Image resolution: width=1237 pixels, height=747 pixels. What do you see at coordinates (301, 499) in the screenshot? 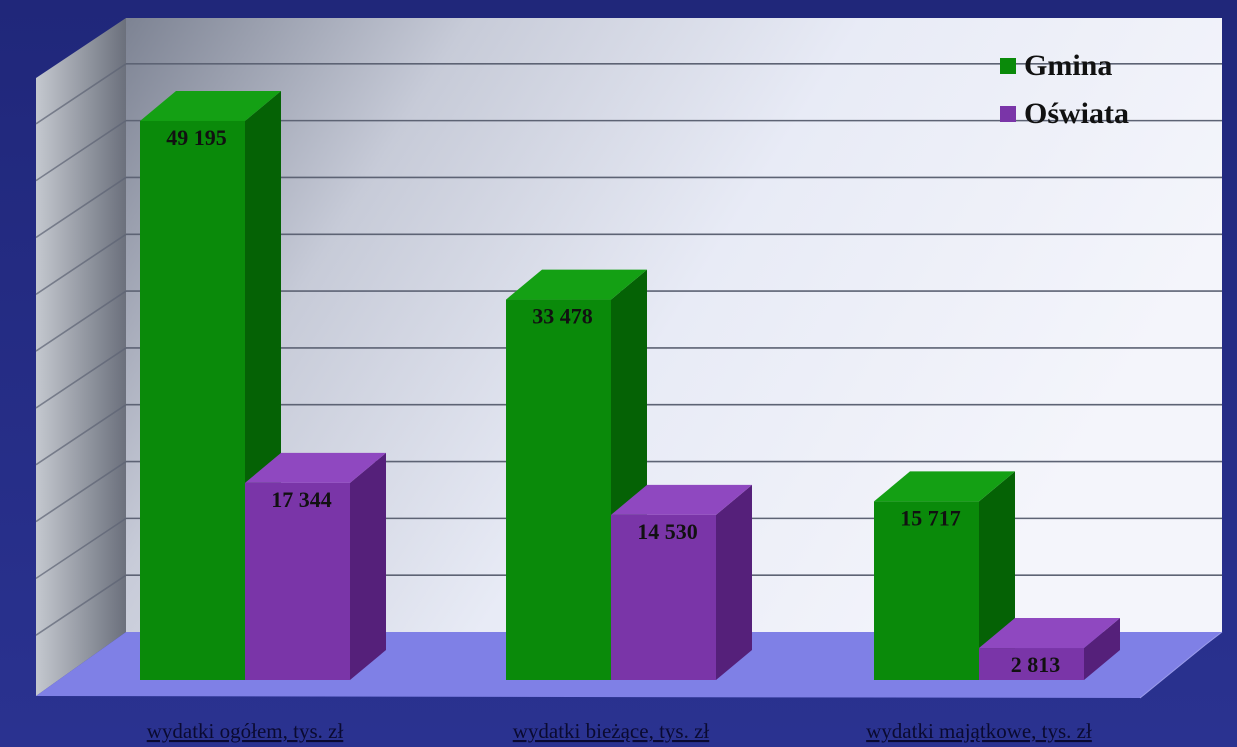
I see `data-label-oswiata: 17 344` at bounding box center [301, 499].